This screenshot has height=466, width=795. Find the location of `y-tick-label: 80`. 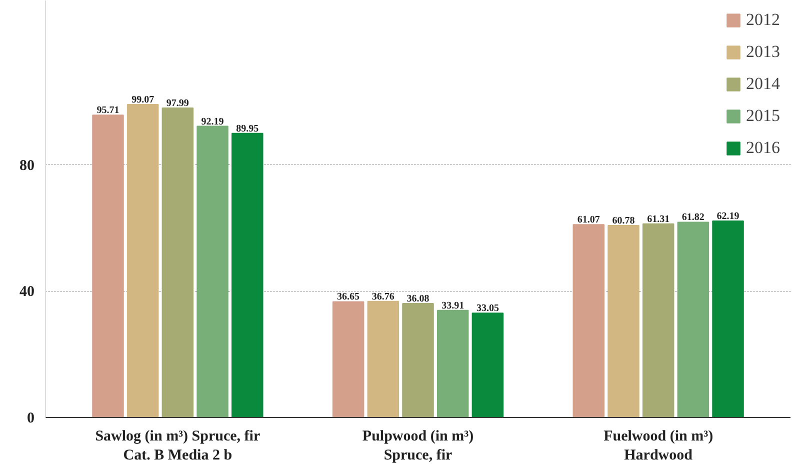

y-tick-label: 80 is located at coordinates (27, 166).